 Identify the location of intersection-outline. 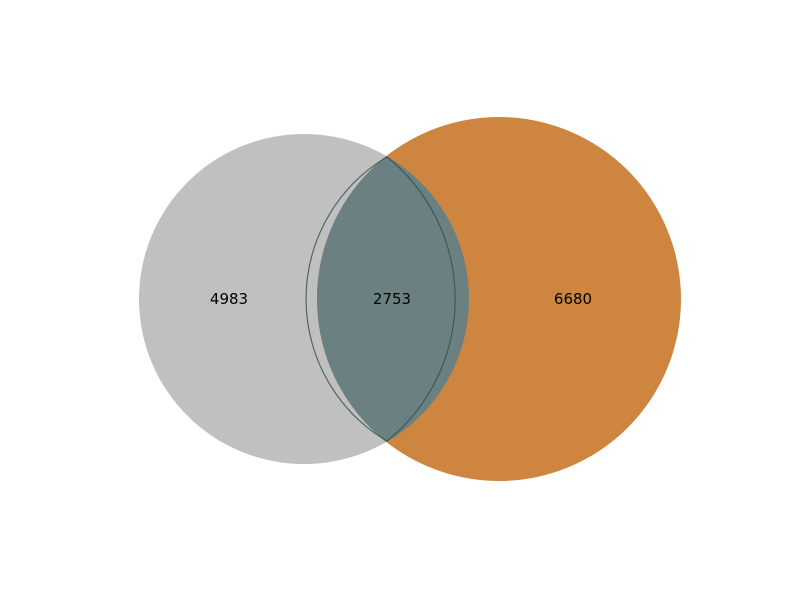
(380, 299).